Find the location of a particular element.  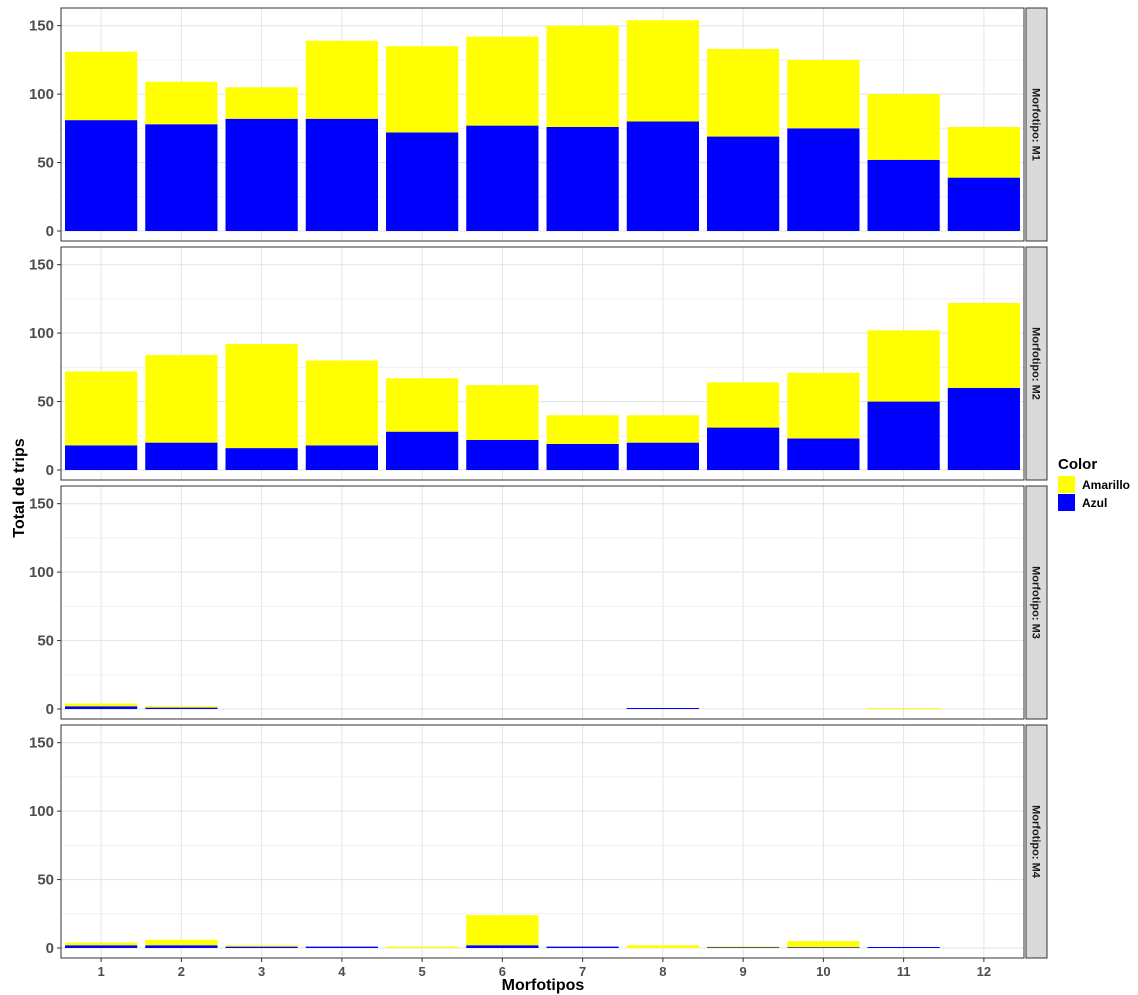

x-tick-label: 8 is located at coordinates (662, 971).